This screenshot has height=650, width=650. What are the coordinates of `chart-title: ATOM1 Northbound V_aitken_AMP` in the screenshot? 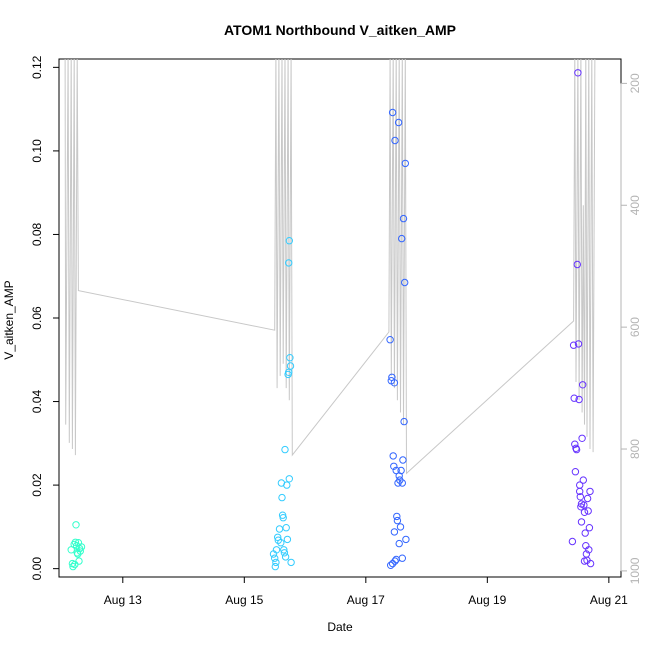 It's located at (340, 30).